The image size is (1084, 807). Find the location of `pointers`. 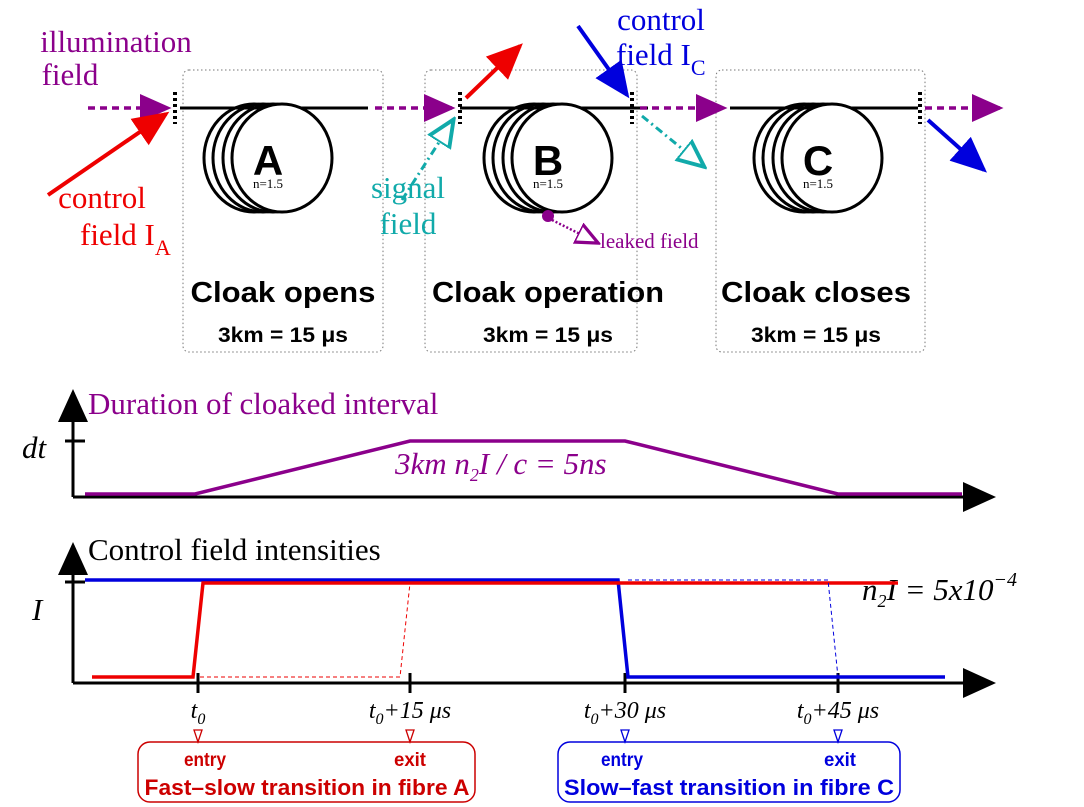

pointers is located at coordinates (518, 737).